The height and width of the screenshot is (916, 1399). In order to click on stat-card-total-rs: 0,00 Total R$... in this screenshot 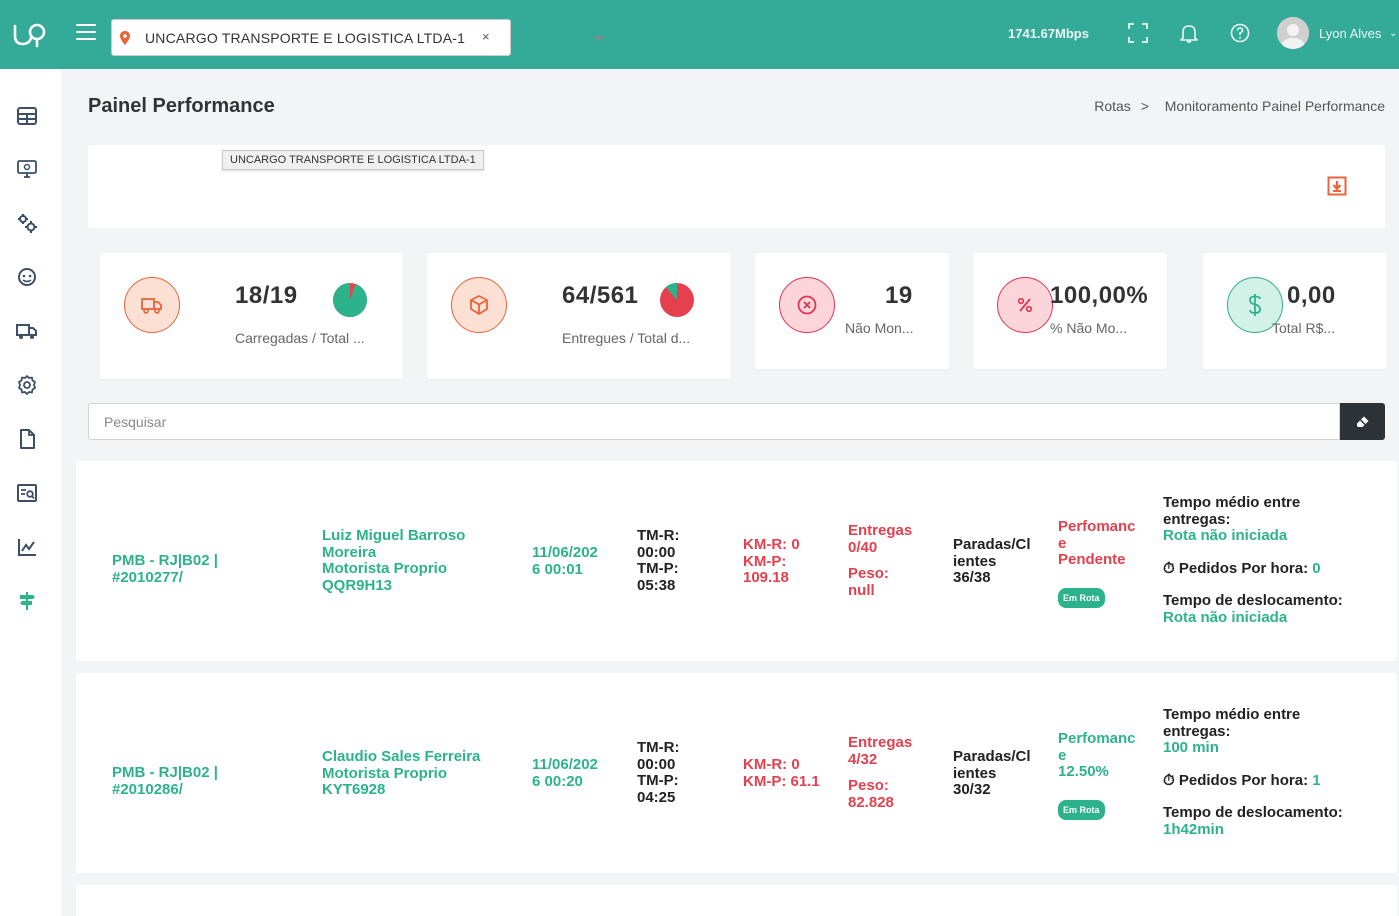, I will do `click(1295, 311)`.